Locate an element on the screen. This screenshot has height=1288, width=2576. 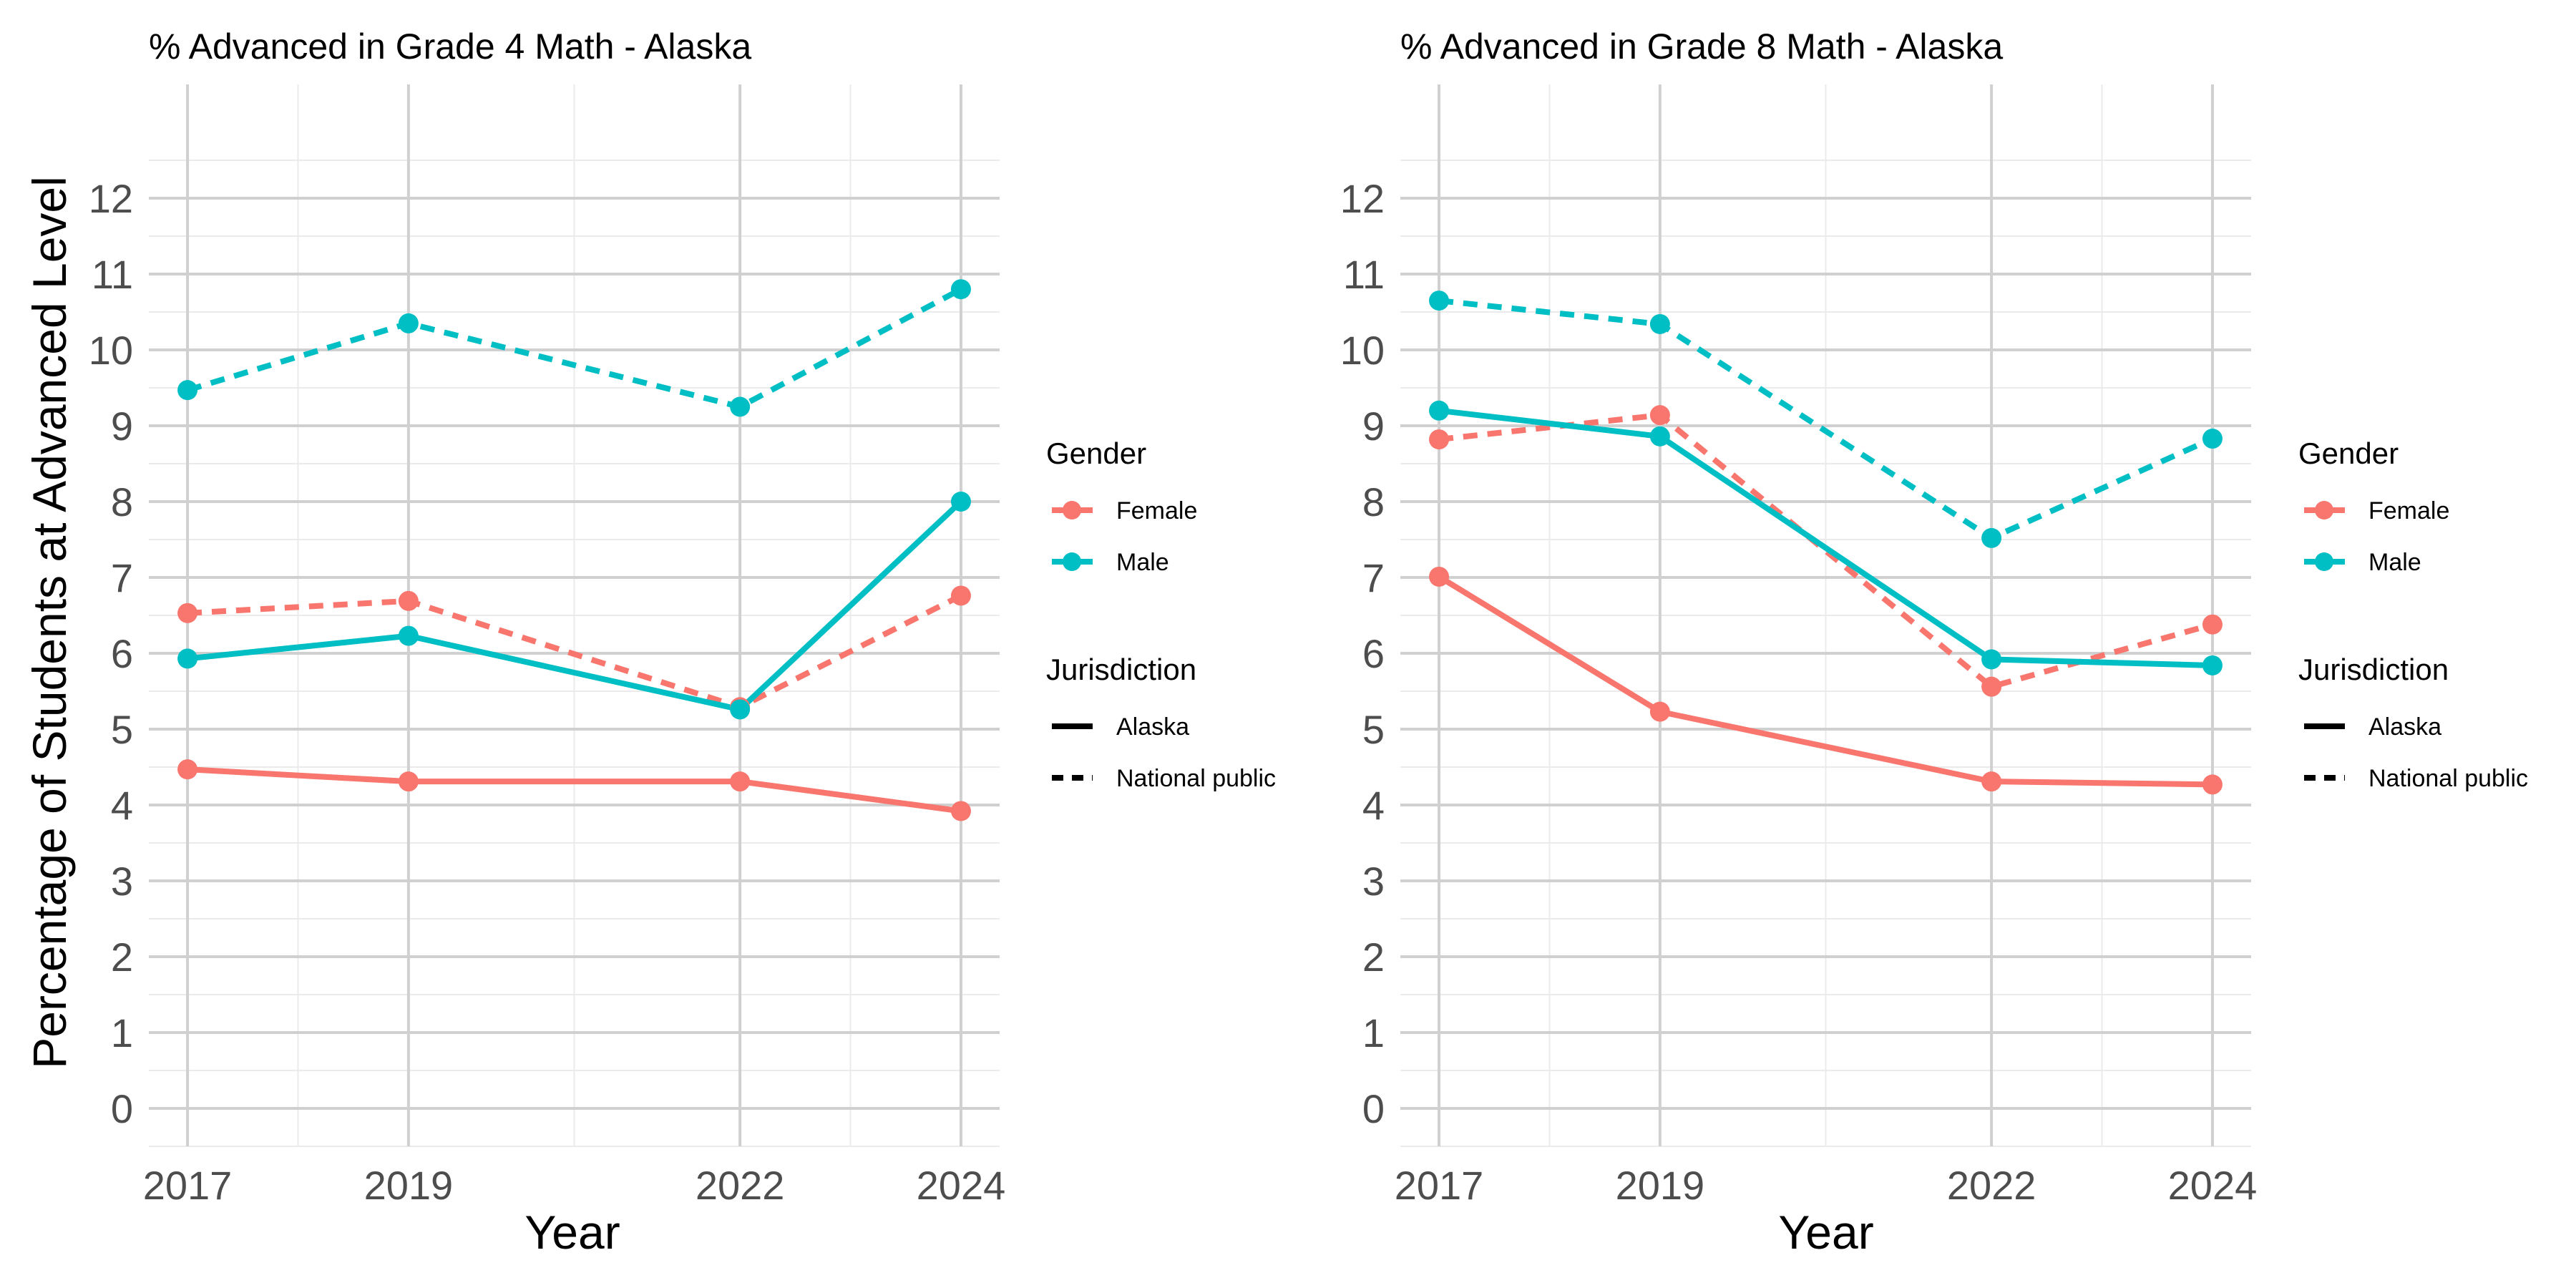
legend-label-alaska: Alaska is located at coordinates (1152, 727).